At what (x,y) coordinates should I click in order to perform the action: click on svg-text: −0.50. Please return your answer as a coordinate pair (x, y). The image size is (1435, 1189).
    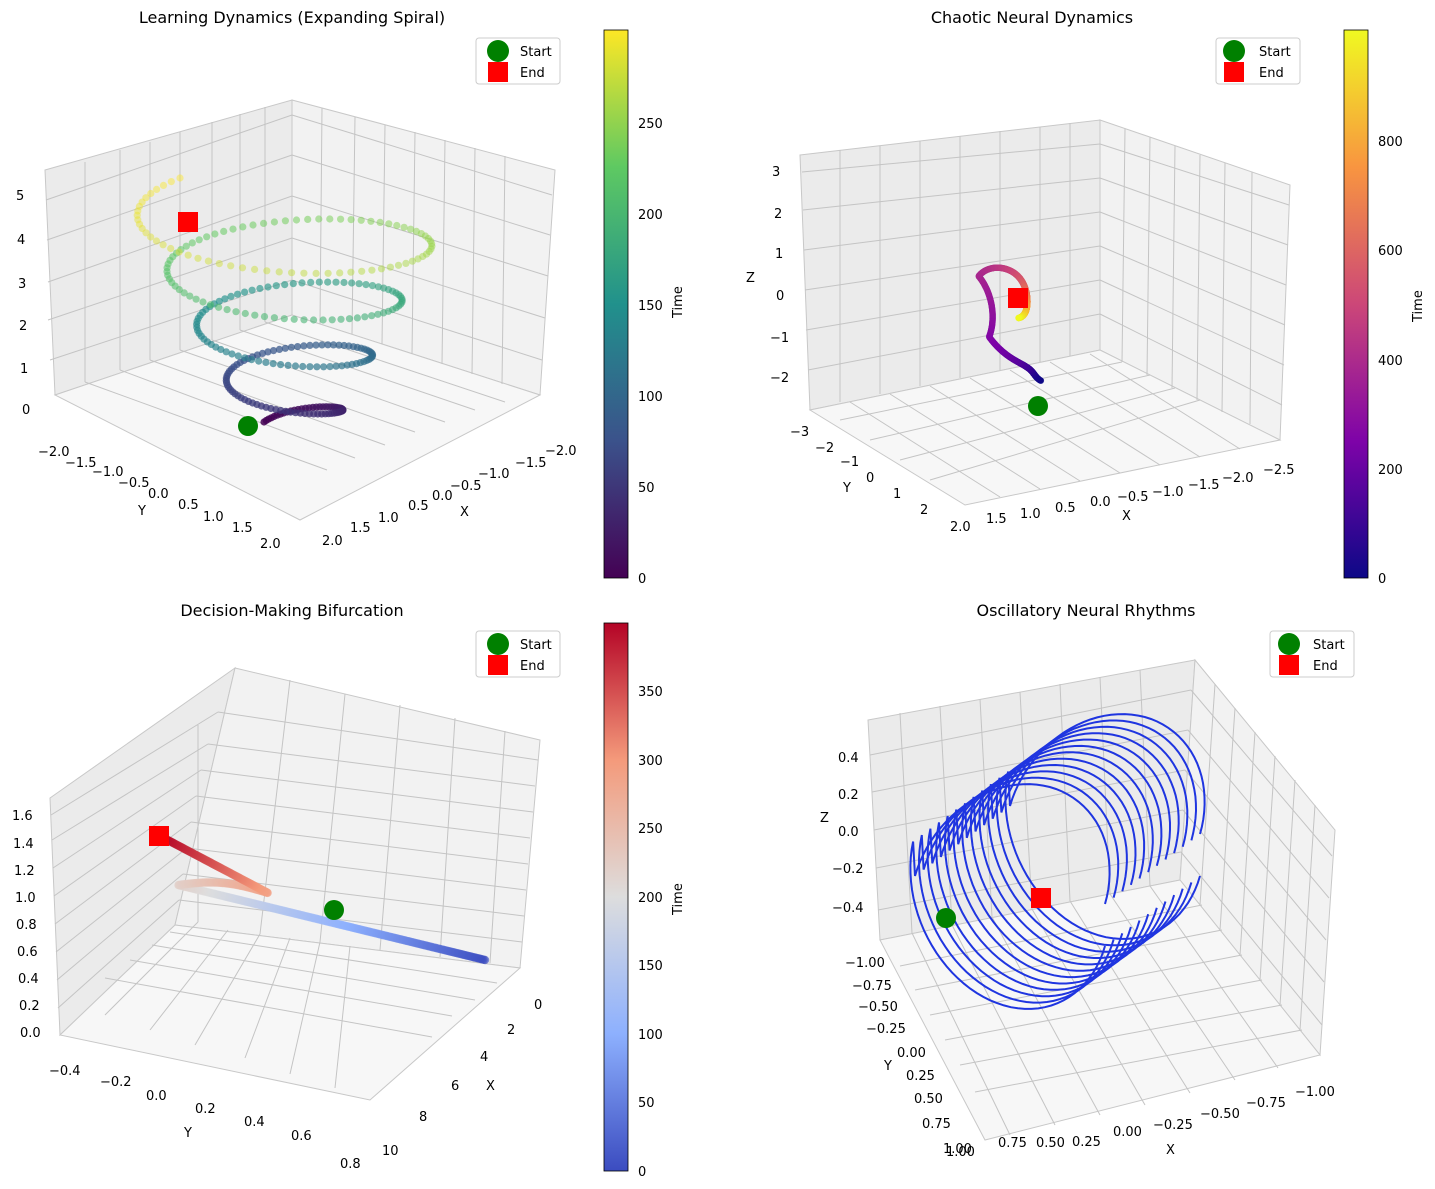
    Looking at the image, I should click on (1220, 1114).